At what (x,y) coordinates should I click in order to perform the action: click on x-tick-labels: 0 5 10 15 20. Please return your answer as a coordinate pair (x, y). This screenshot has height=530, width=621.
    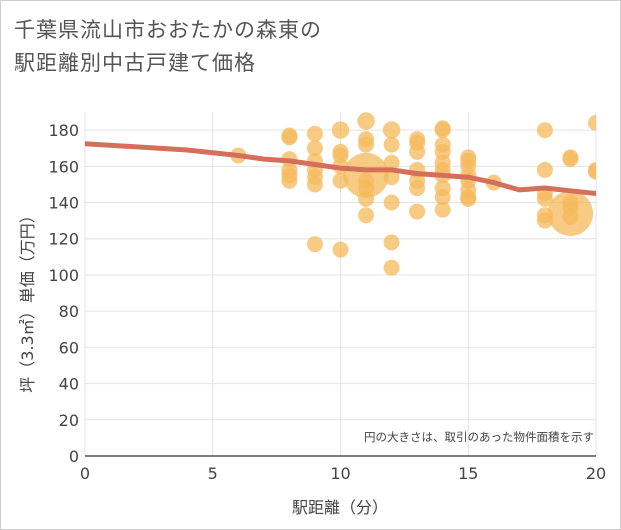
    Looking at the image, I should click on (343, 473).